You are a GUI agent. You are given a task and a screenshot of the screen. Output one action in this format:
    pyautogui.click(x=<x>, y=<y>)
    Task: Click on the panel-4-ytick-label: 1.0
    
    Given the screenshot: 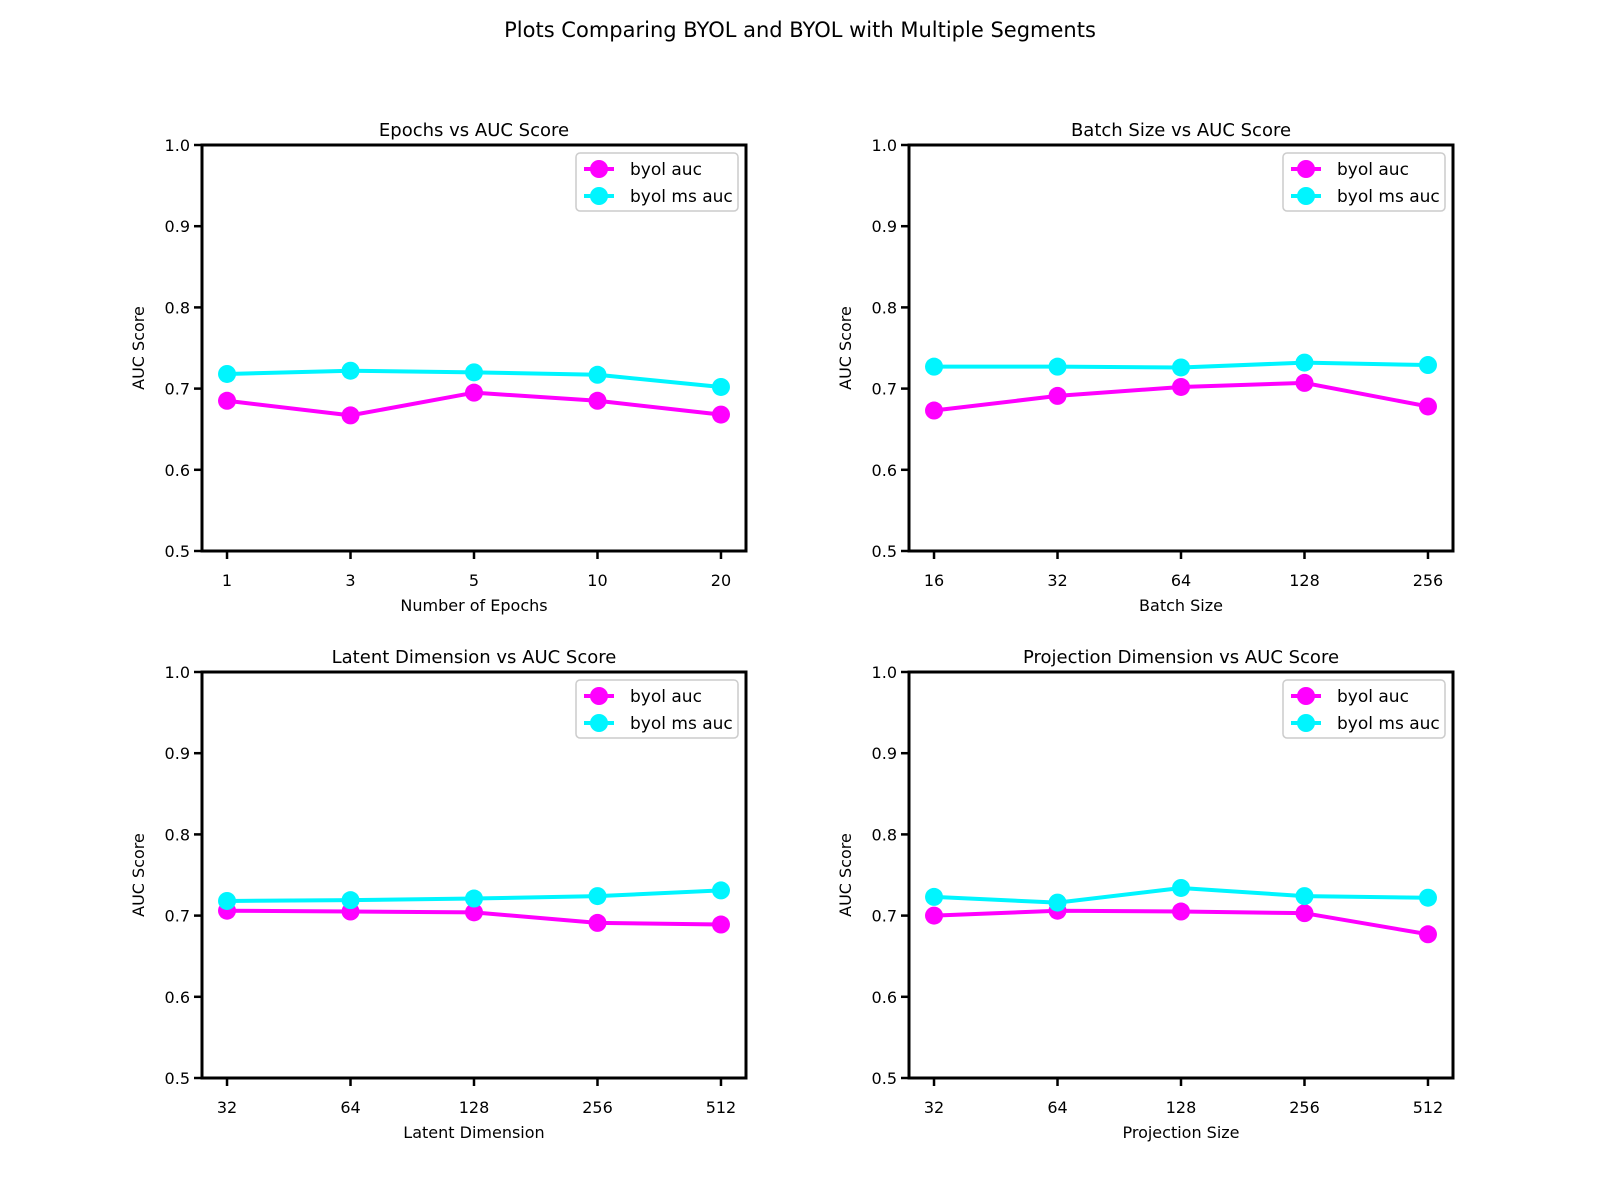 What is the action you would take?
    pyautogui.click(x=884, y=672)
    